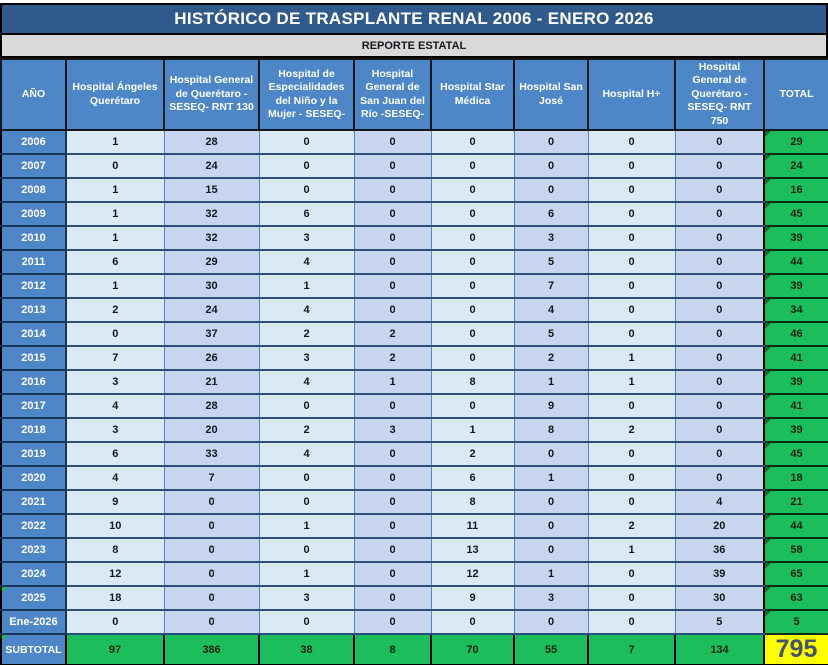 The height and width of the screenshot is (665, 828). What do you see at coordinates (212, 287) in the screenshot?
I see `cell-value: 30` at bounding box center [212, 287].